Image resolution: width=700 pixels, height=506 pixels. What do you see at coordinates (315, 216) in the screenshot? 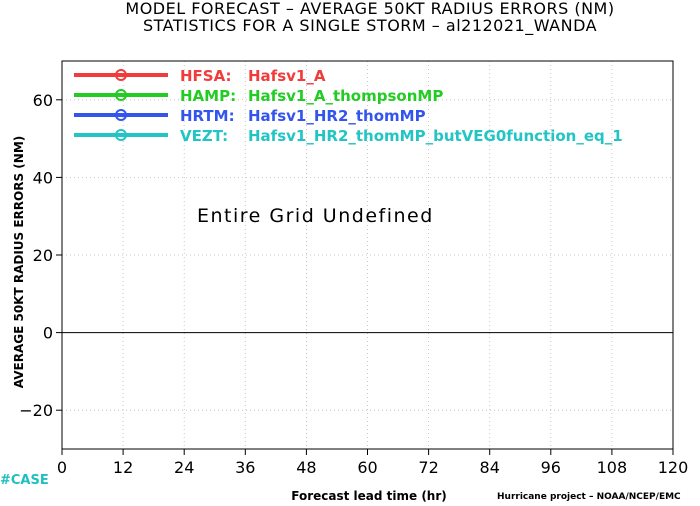
I see `annotation-text: Entire Grid Undefined` at bounding box center [315, 216].